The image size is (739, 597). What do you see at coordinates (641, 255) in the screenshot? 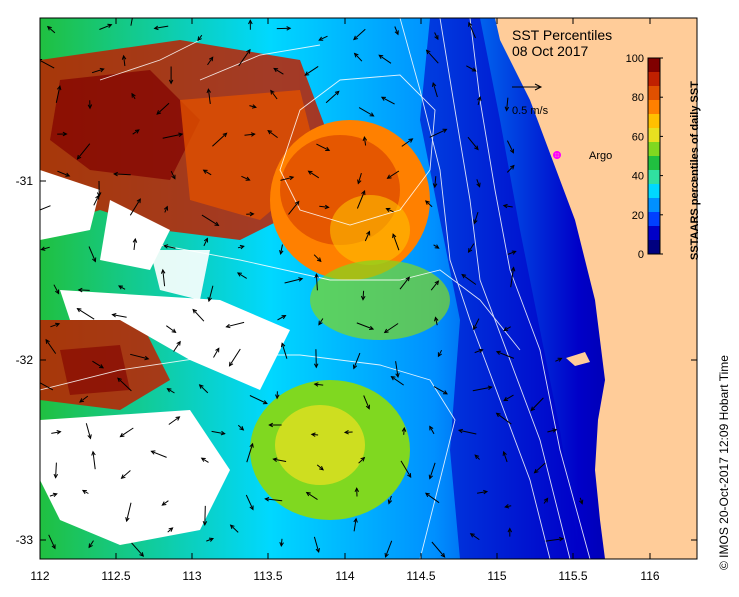
I see `colorbar-tick-label: 0` at bounding box center [641, 255].